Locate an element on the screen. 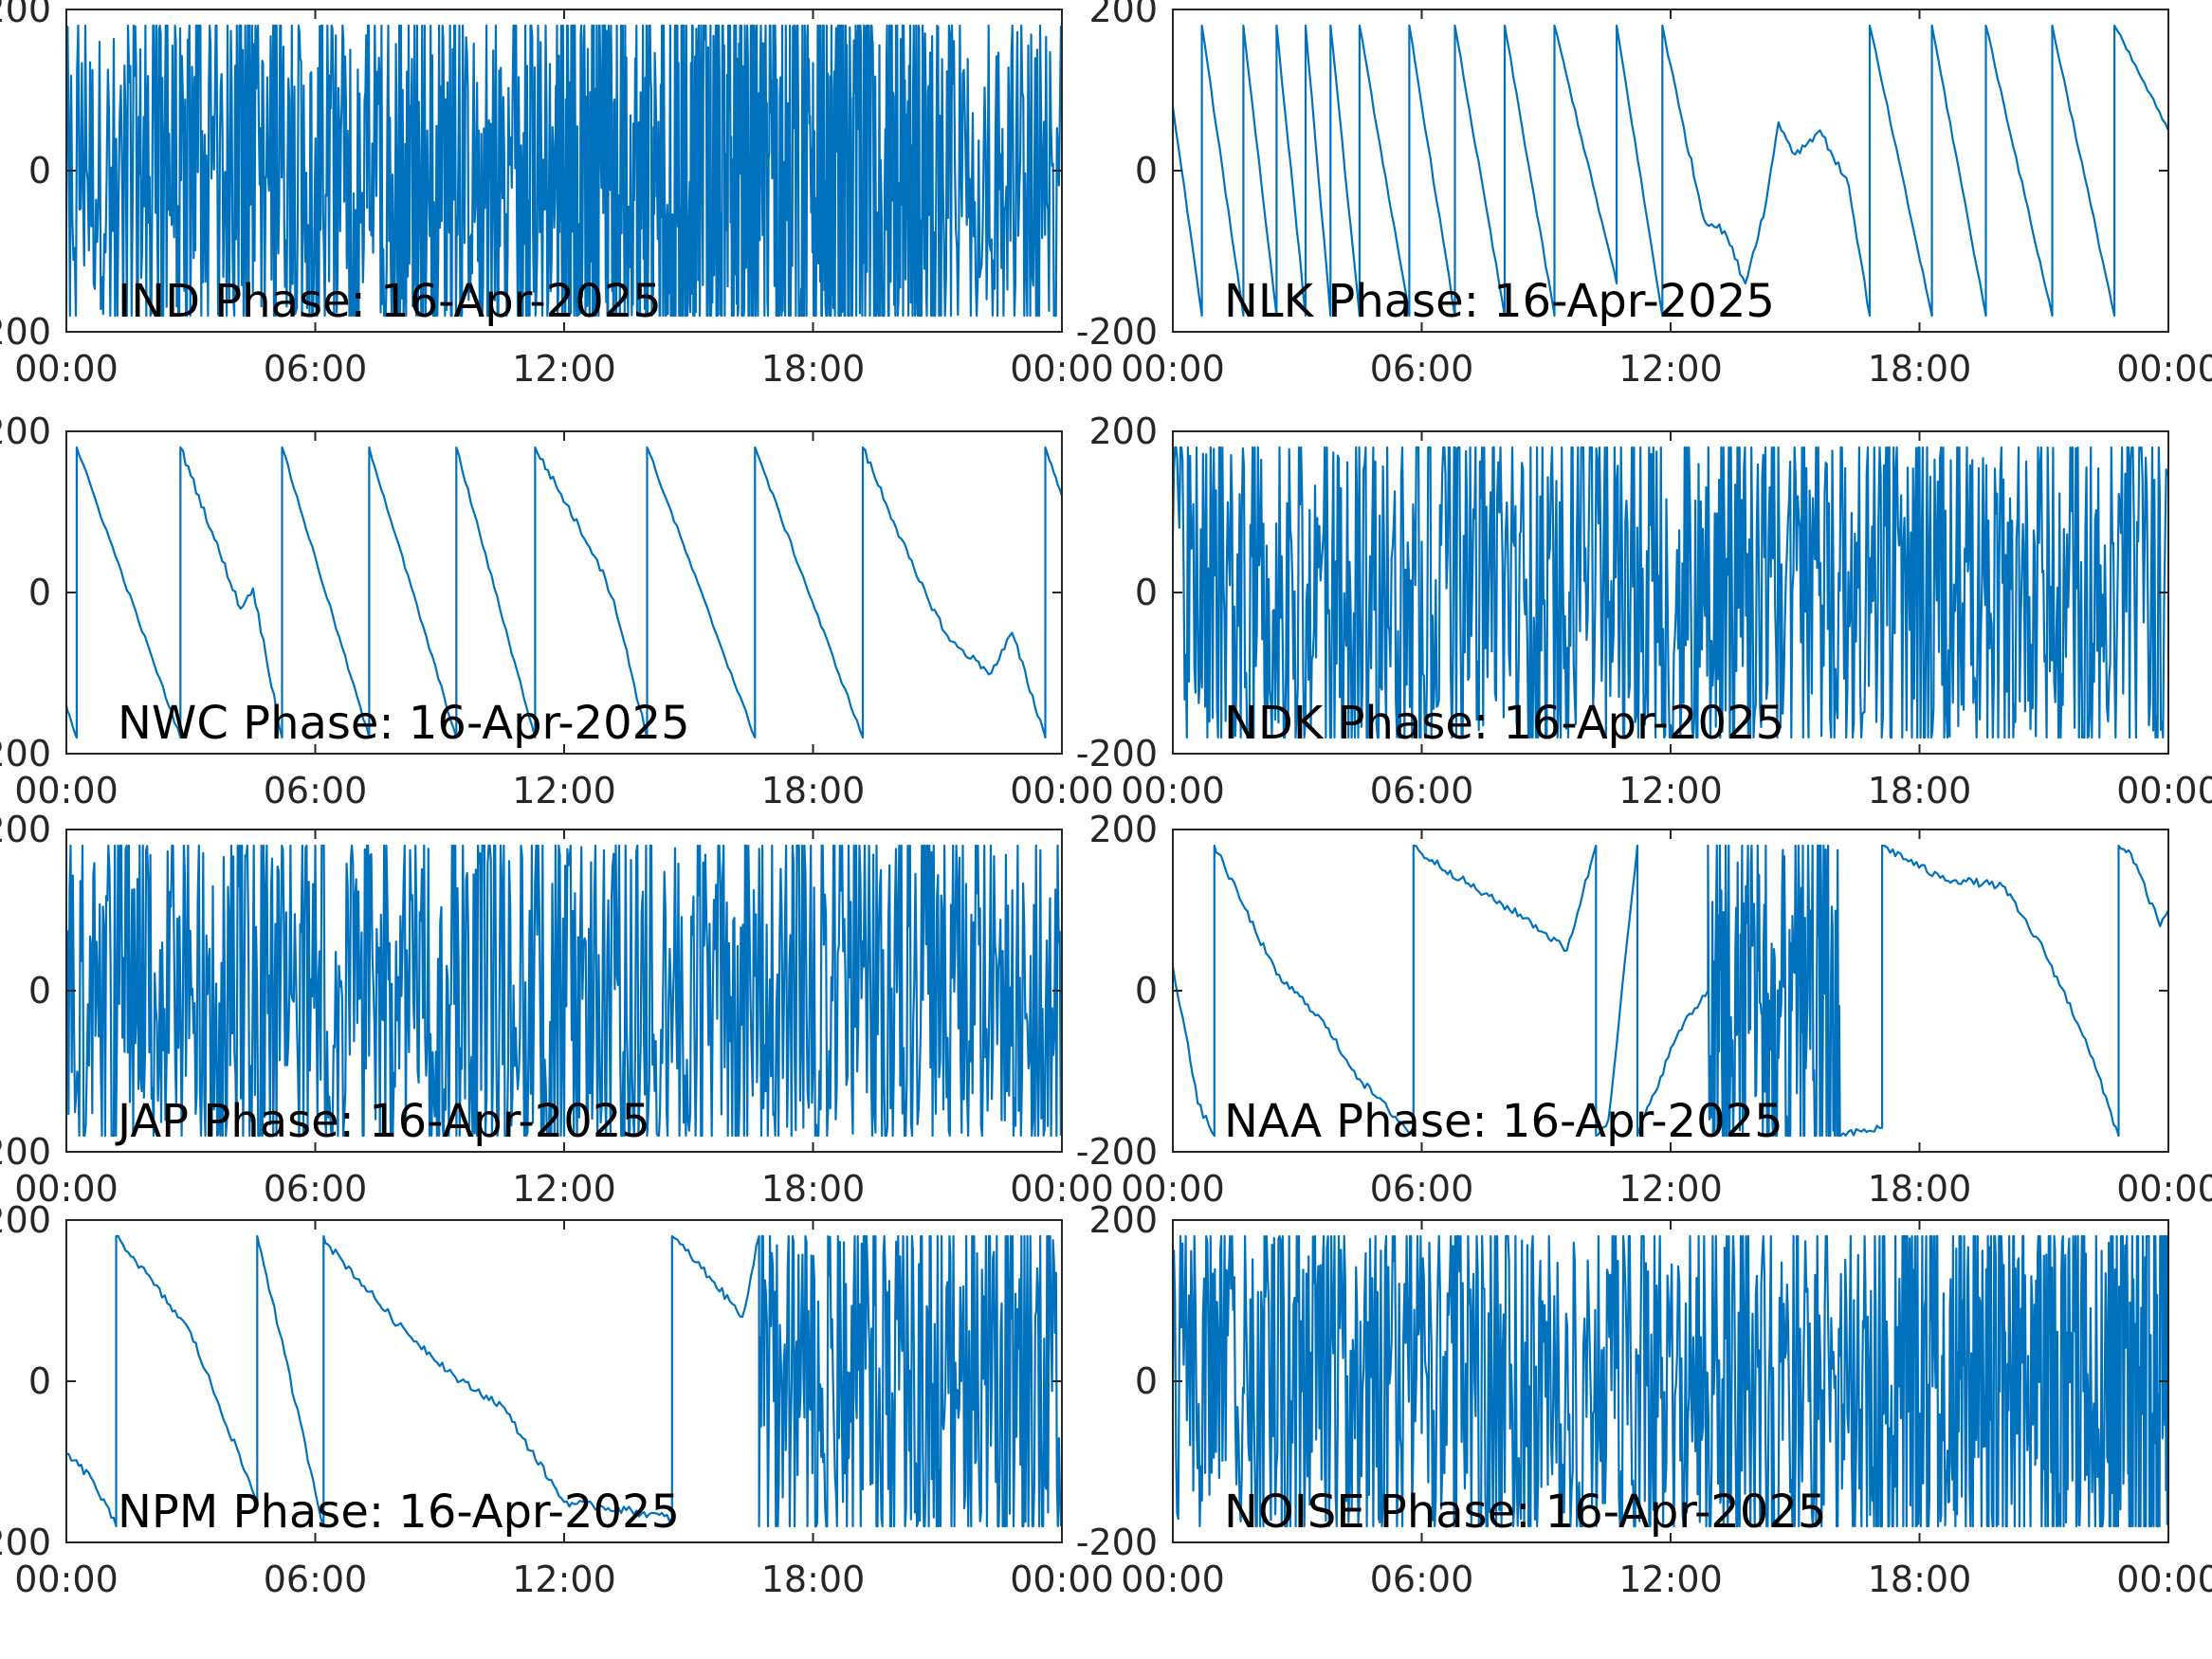  panel-title: NDK Phase: 16-Apr-2025 is located at coordinates (1504, 723).